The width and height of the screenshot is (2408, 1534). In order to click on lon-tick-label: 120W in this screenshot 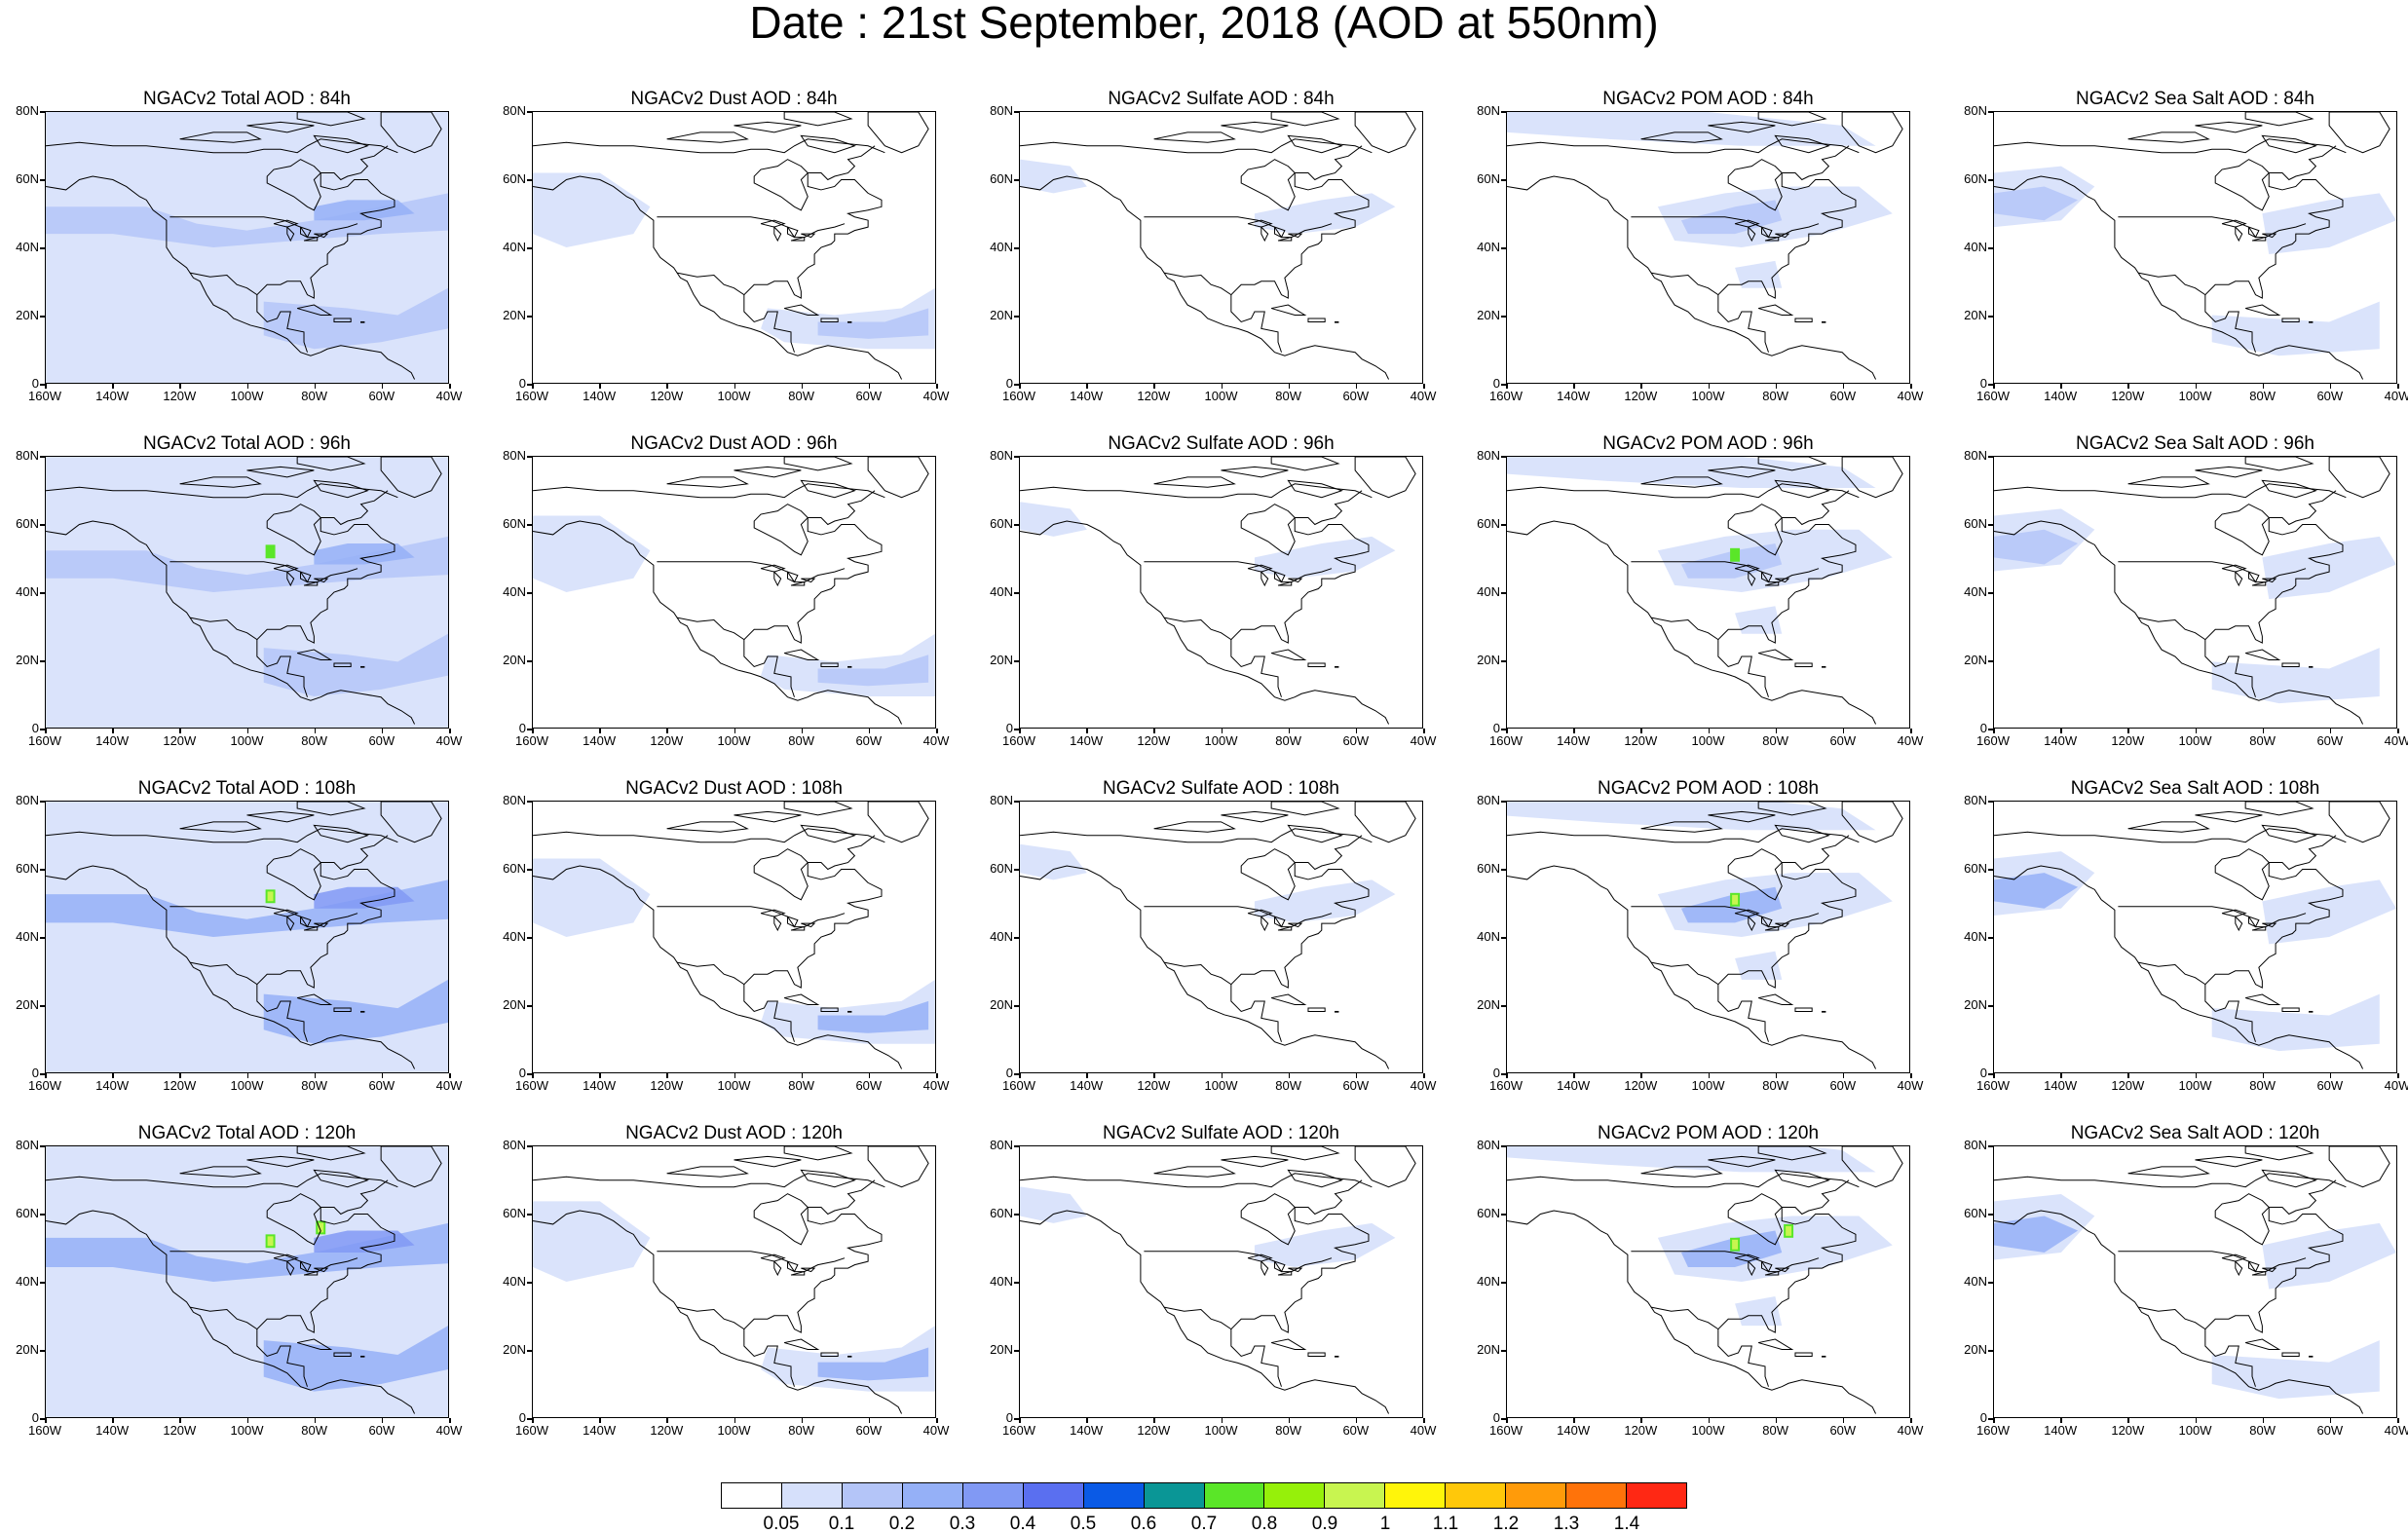, I will do `click(180, 1085)`.